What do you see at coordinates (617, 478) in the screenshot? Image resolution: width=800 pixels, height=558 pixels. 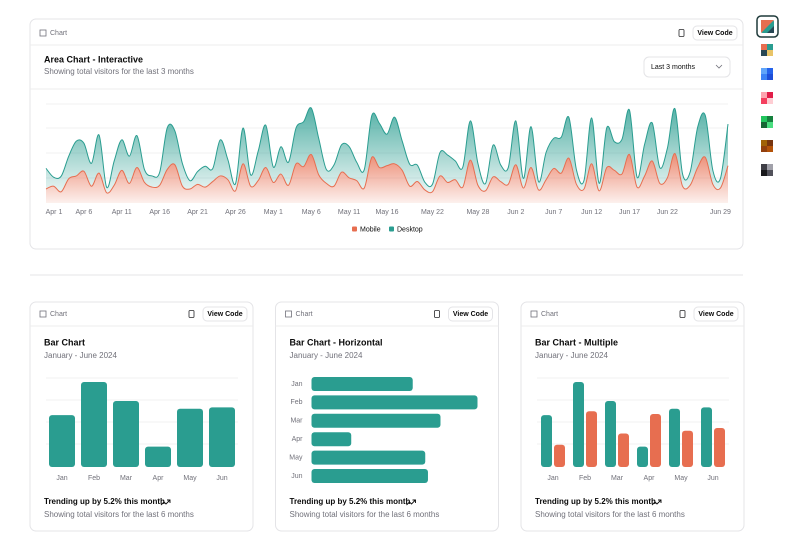 I see `x-tick-label: Mar` at bounding box center [617, 478].